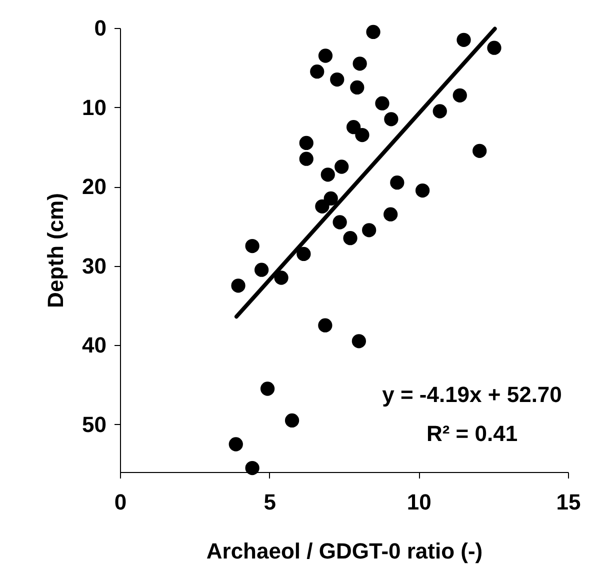 The width and height of the screenshot is (606, 583). I want to click on annotation: R² = 0.41, so click(472, 433).